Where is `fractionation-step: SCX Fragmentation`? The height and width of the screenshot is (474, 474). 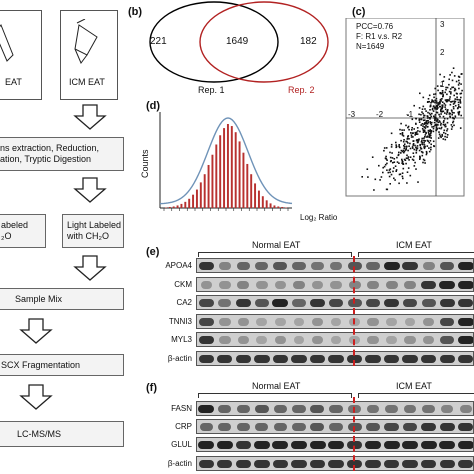
fractionation-step: SCX Fragmentation is located at coordinates (62, 365).